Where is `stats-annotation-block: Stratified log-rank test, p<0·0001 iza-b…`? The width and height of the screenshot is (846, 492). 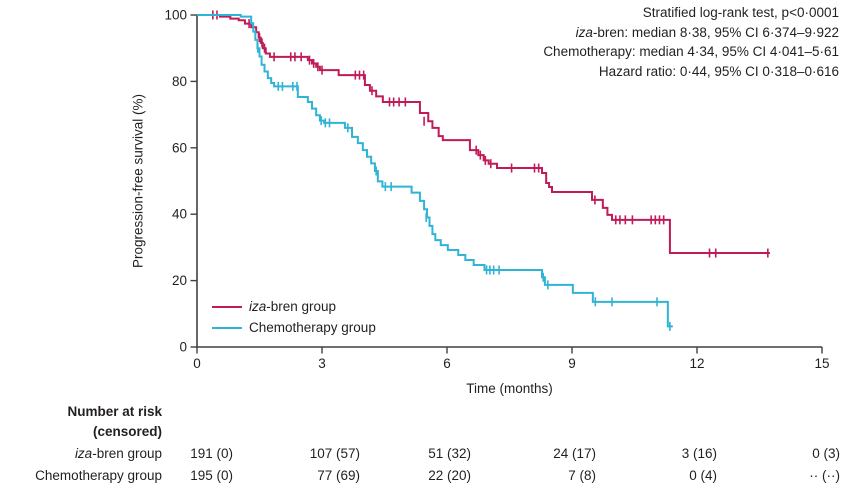
stats-annotation-block: Stratified log-rank test, p<0·0001 iza-b… is located at coordinates (691, 42).